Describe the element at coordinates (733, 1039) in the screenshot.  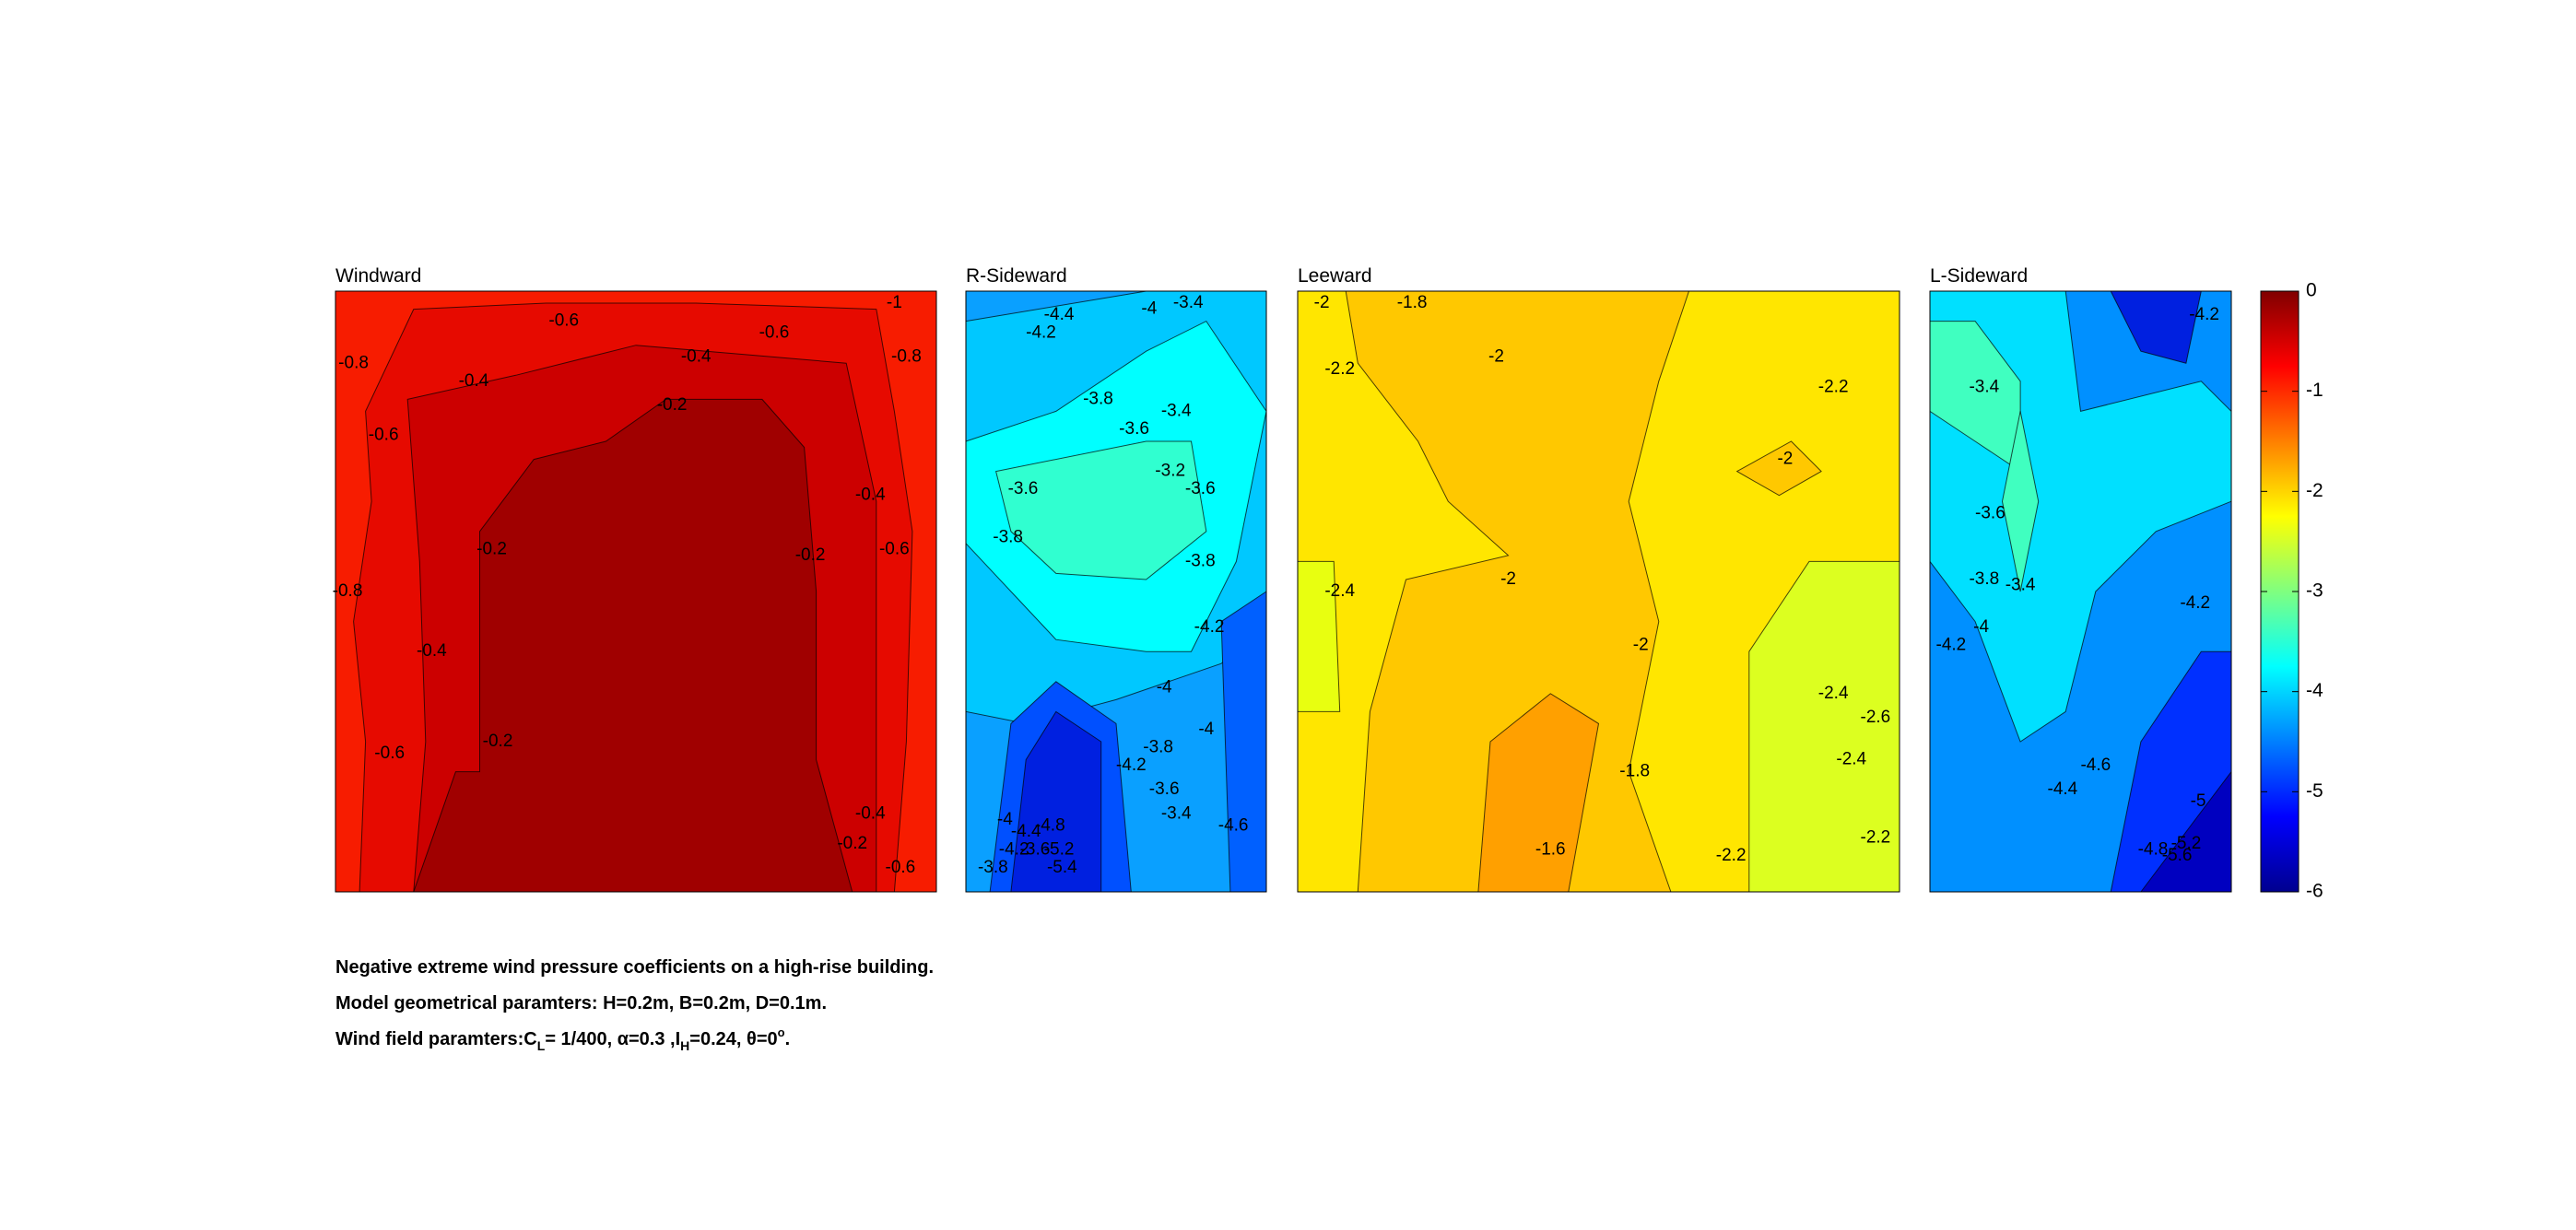
I see `caption-text: =0.24, θ=0` at that location.